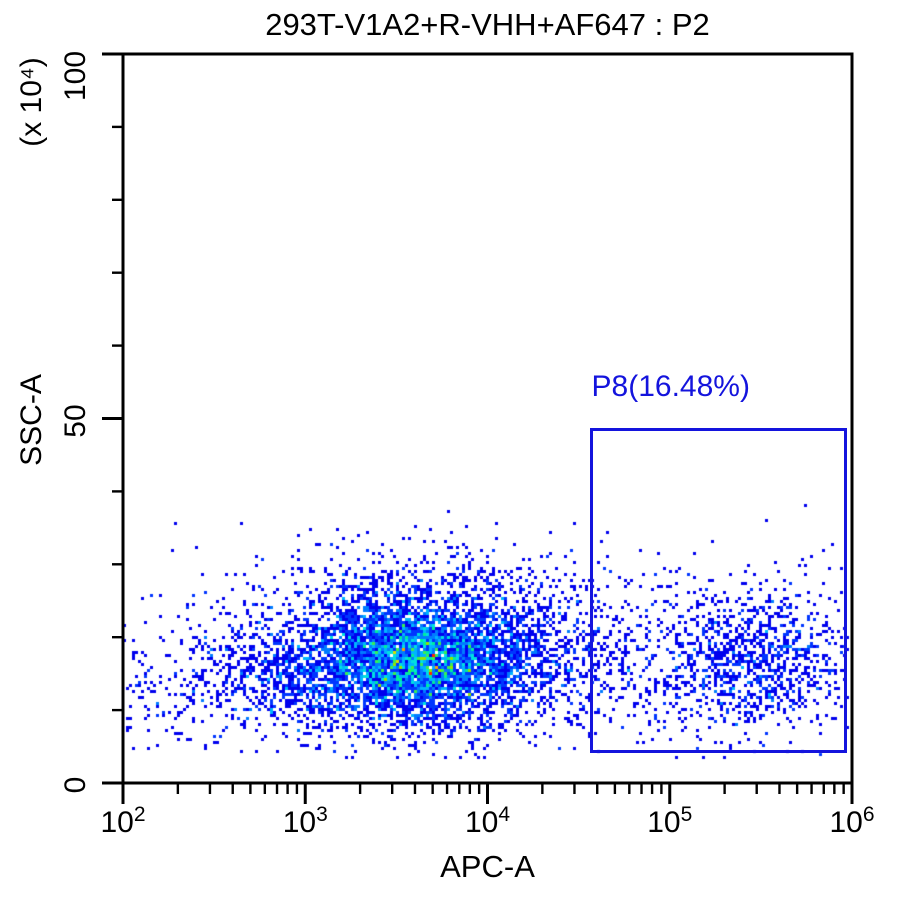  Describe the element at coordinates (75, 76) in the screenshot. I see `y-tick-label-100: 100` at that location.